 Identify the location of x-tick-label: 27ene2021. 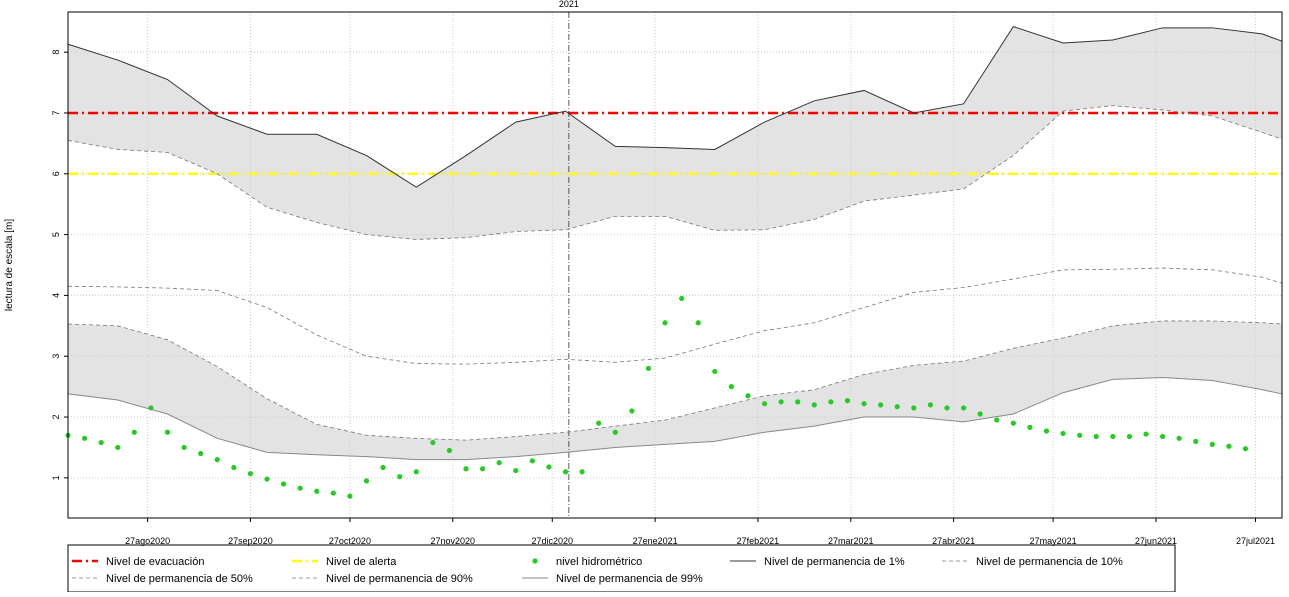
(655, 541).